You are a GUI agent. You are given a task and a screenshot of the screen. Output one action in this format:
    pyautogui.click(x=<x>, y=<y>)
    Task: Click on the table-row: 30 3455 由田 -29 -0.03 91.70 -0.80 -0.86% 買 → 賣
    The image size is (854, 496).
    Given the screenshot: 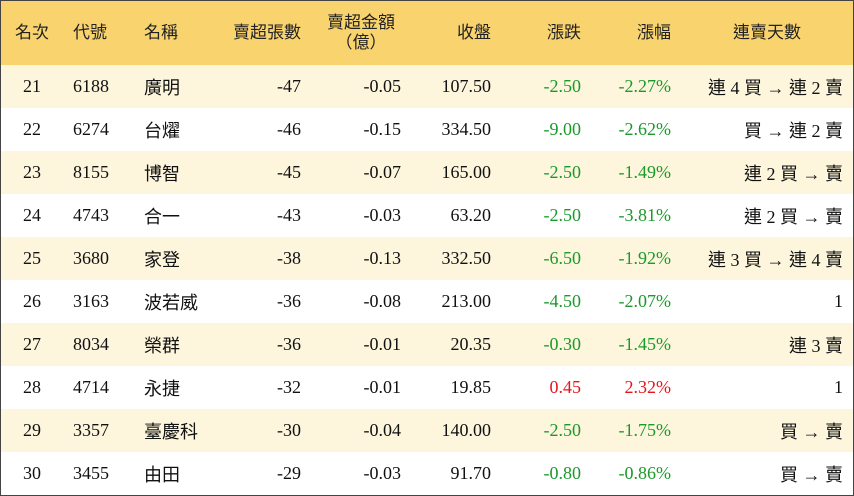 What is the action you would take?
    pyautogui.click(x=427, y=473)
    